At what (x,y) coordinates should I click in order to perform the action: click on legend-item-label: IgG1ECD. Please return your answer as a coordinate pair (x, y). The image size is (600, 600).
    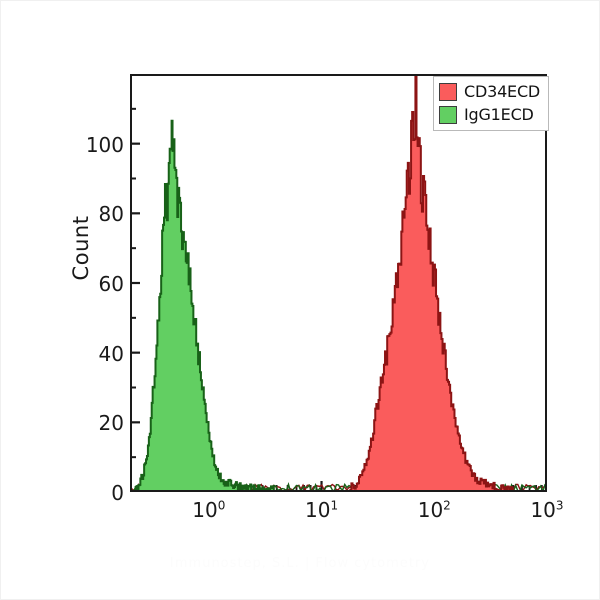
    Looking at the image, I should click on (499, 114).